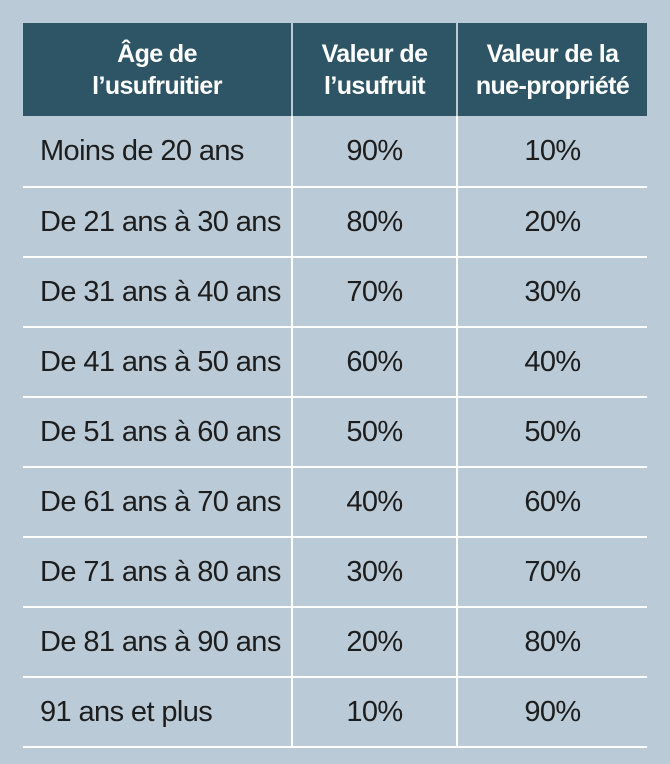 The image size is (670, 764). Describe the element at coordinates (374, 222) in the screenshot. I see `usufruct-value-cell: 80%` at that location.